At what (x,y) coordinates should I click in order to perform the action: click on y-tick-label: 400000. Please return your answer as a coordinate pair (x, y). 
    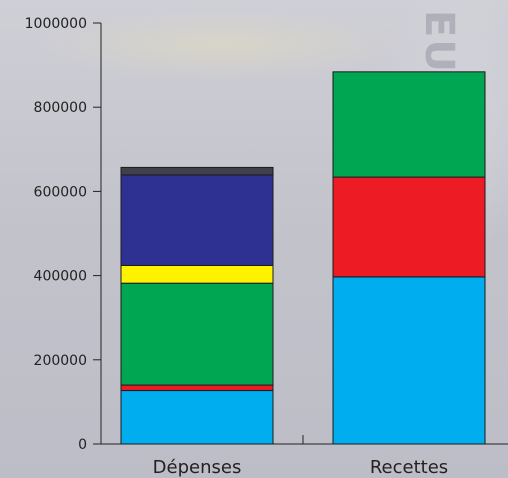
    Looking at the image, I should click on (60, 277).